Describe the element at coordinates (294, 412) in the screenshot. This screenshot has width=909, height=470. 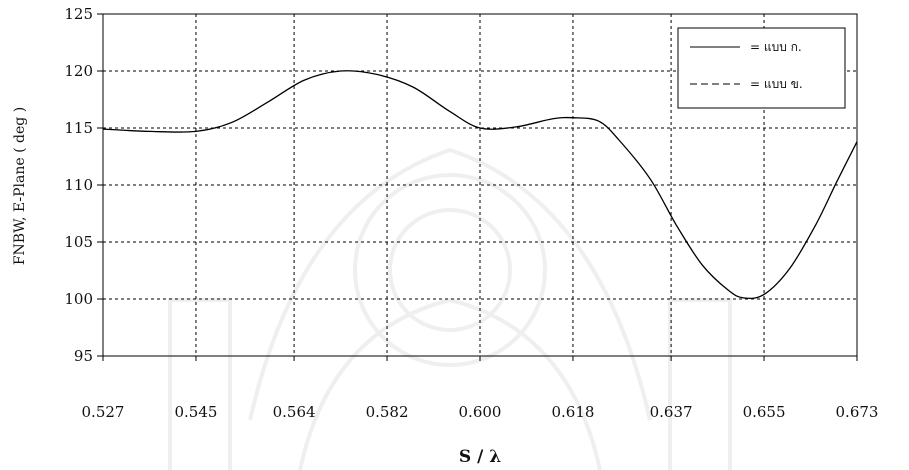
I see `x-tick-label: 0.564` at that location.